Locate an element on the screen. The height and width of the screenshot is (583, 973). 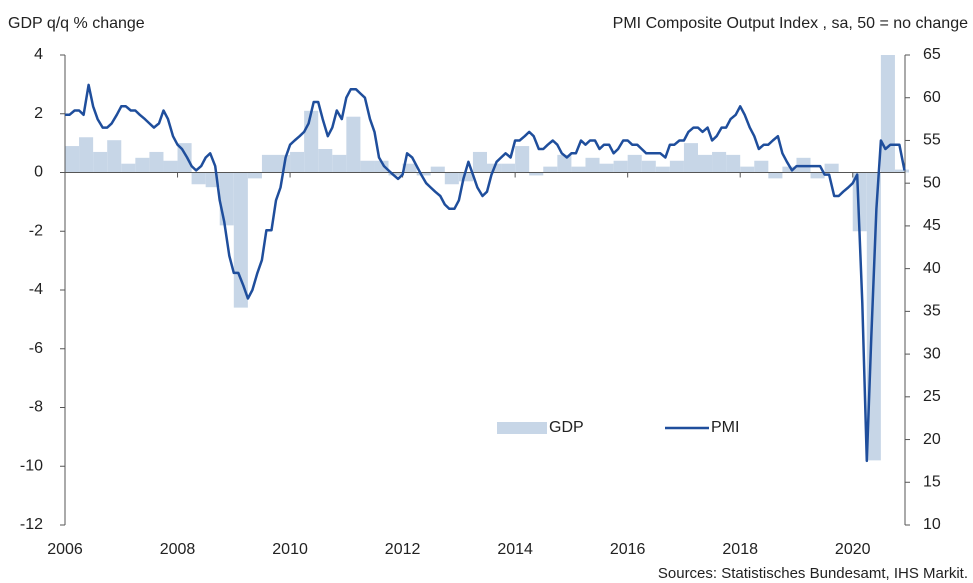
y-tick-label: -10 is located at coordinates (31, 465).